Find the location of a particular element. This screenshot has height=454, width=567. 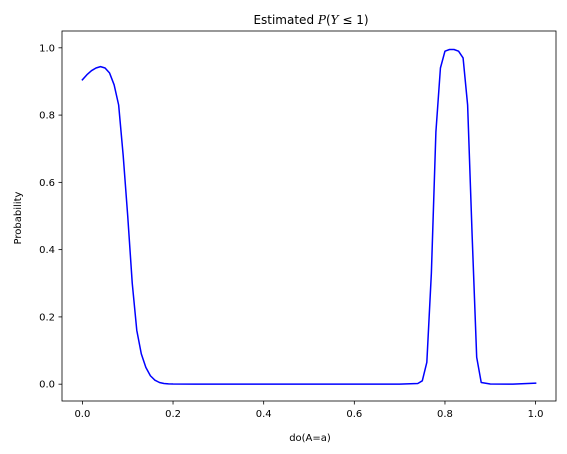

chart-title-prefix: Estimated is located at coordinates (285, 20).